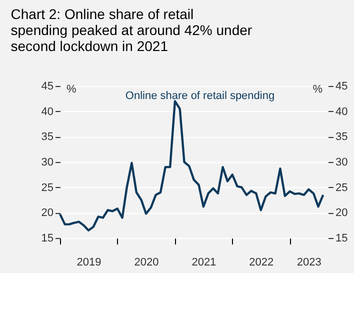 The width and height of the screenshot is (354, 327). What do you see at coordinates (342, 137) in the screenshot?
I see `y2-tick-label: 35` at bounding box center [342, 137].